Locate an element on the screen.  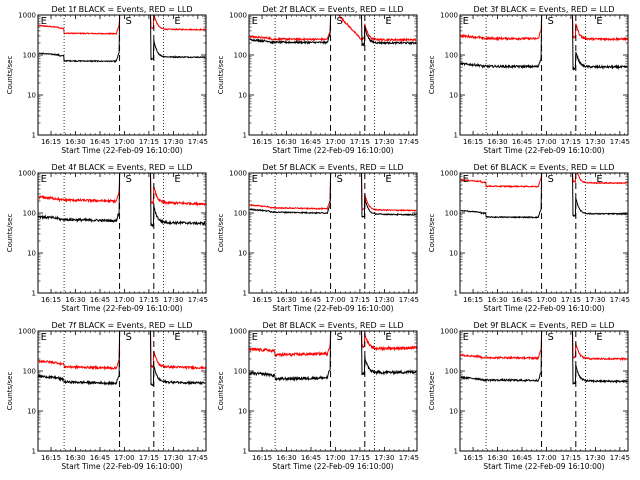
panel-title: Det 7f BLACK = Events, RED = LLD is located at coordinates (121, 325).